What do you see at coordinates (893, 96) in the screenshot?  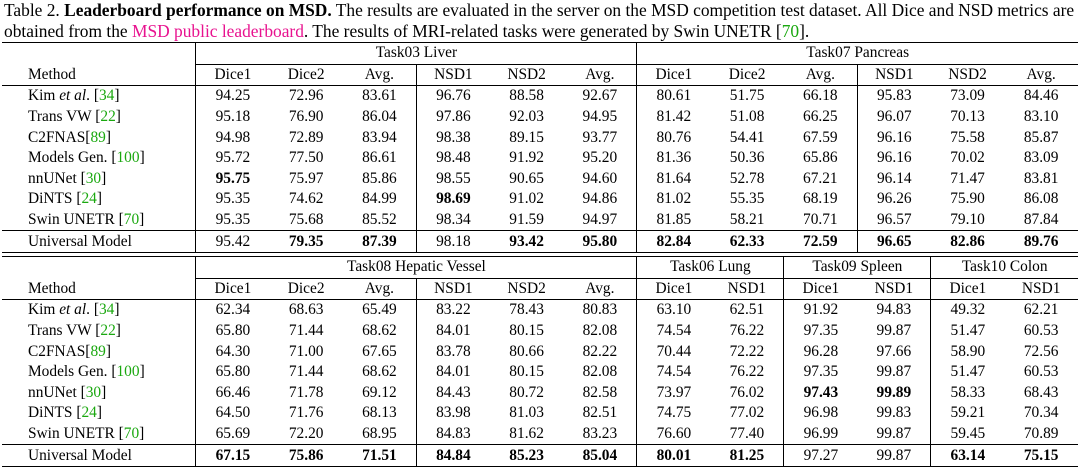 I see `metric-cell: 95.83` at bounding box center [893, 96].